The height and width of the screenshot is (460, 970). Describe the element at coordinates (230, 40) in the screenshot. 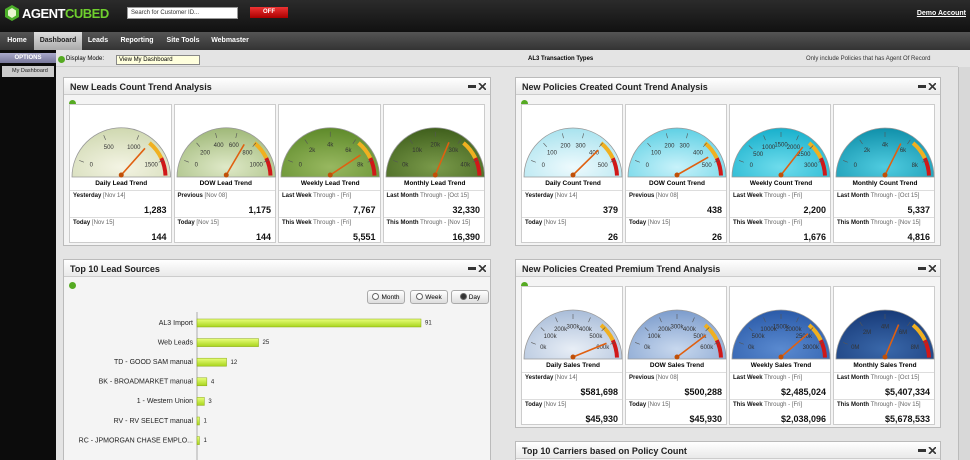

I see `nav-tab: Webmaster` at that location.